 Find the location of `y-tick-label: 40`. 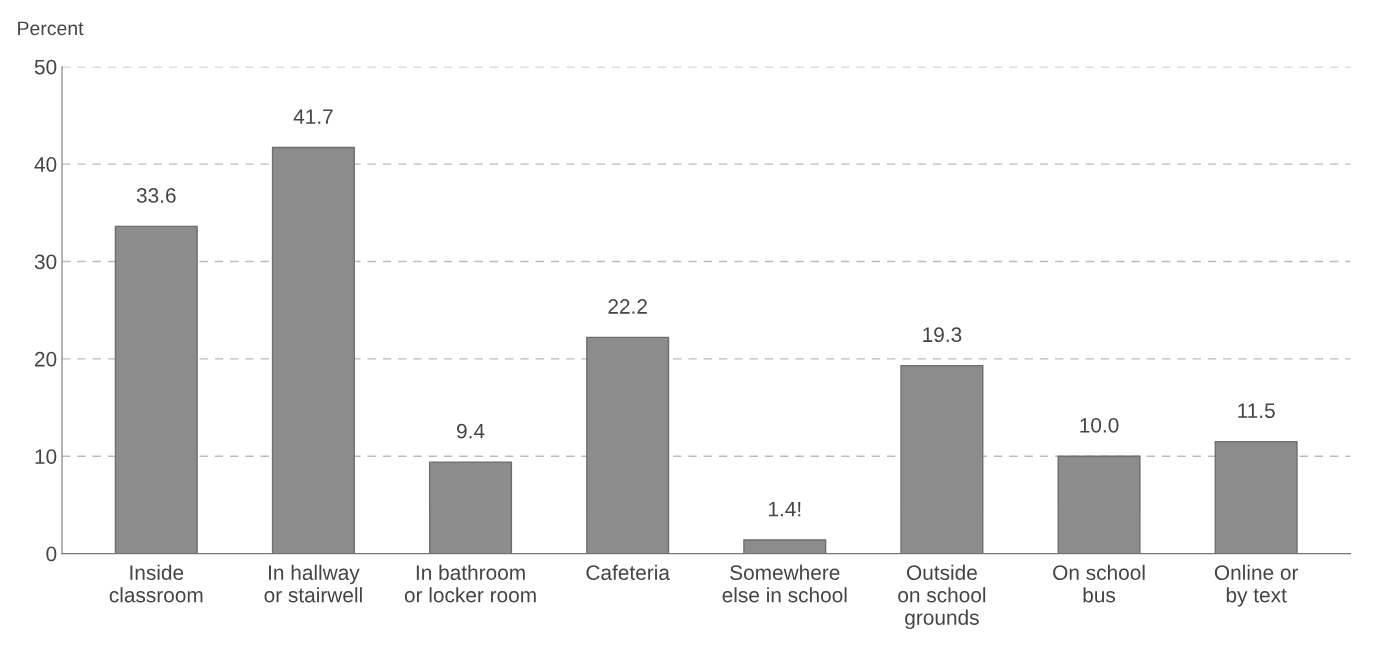

y-tick-label: 40 is located at coordinates (45, 164).